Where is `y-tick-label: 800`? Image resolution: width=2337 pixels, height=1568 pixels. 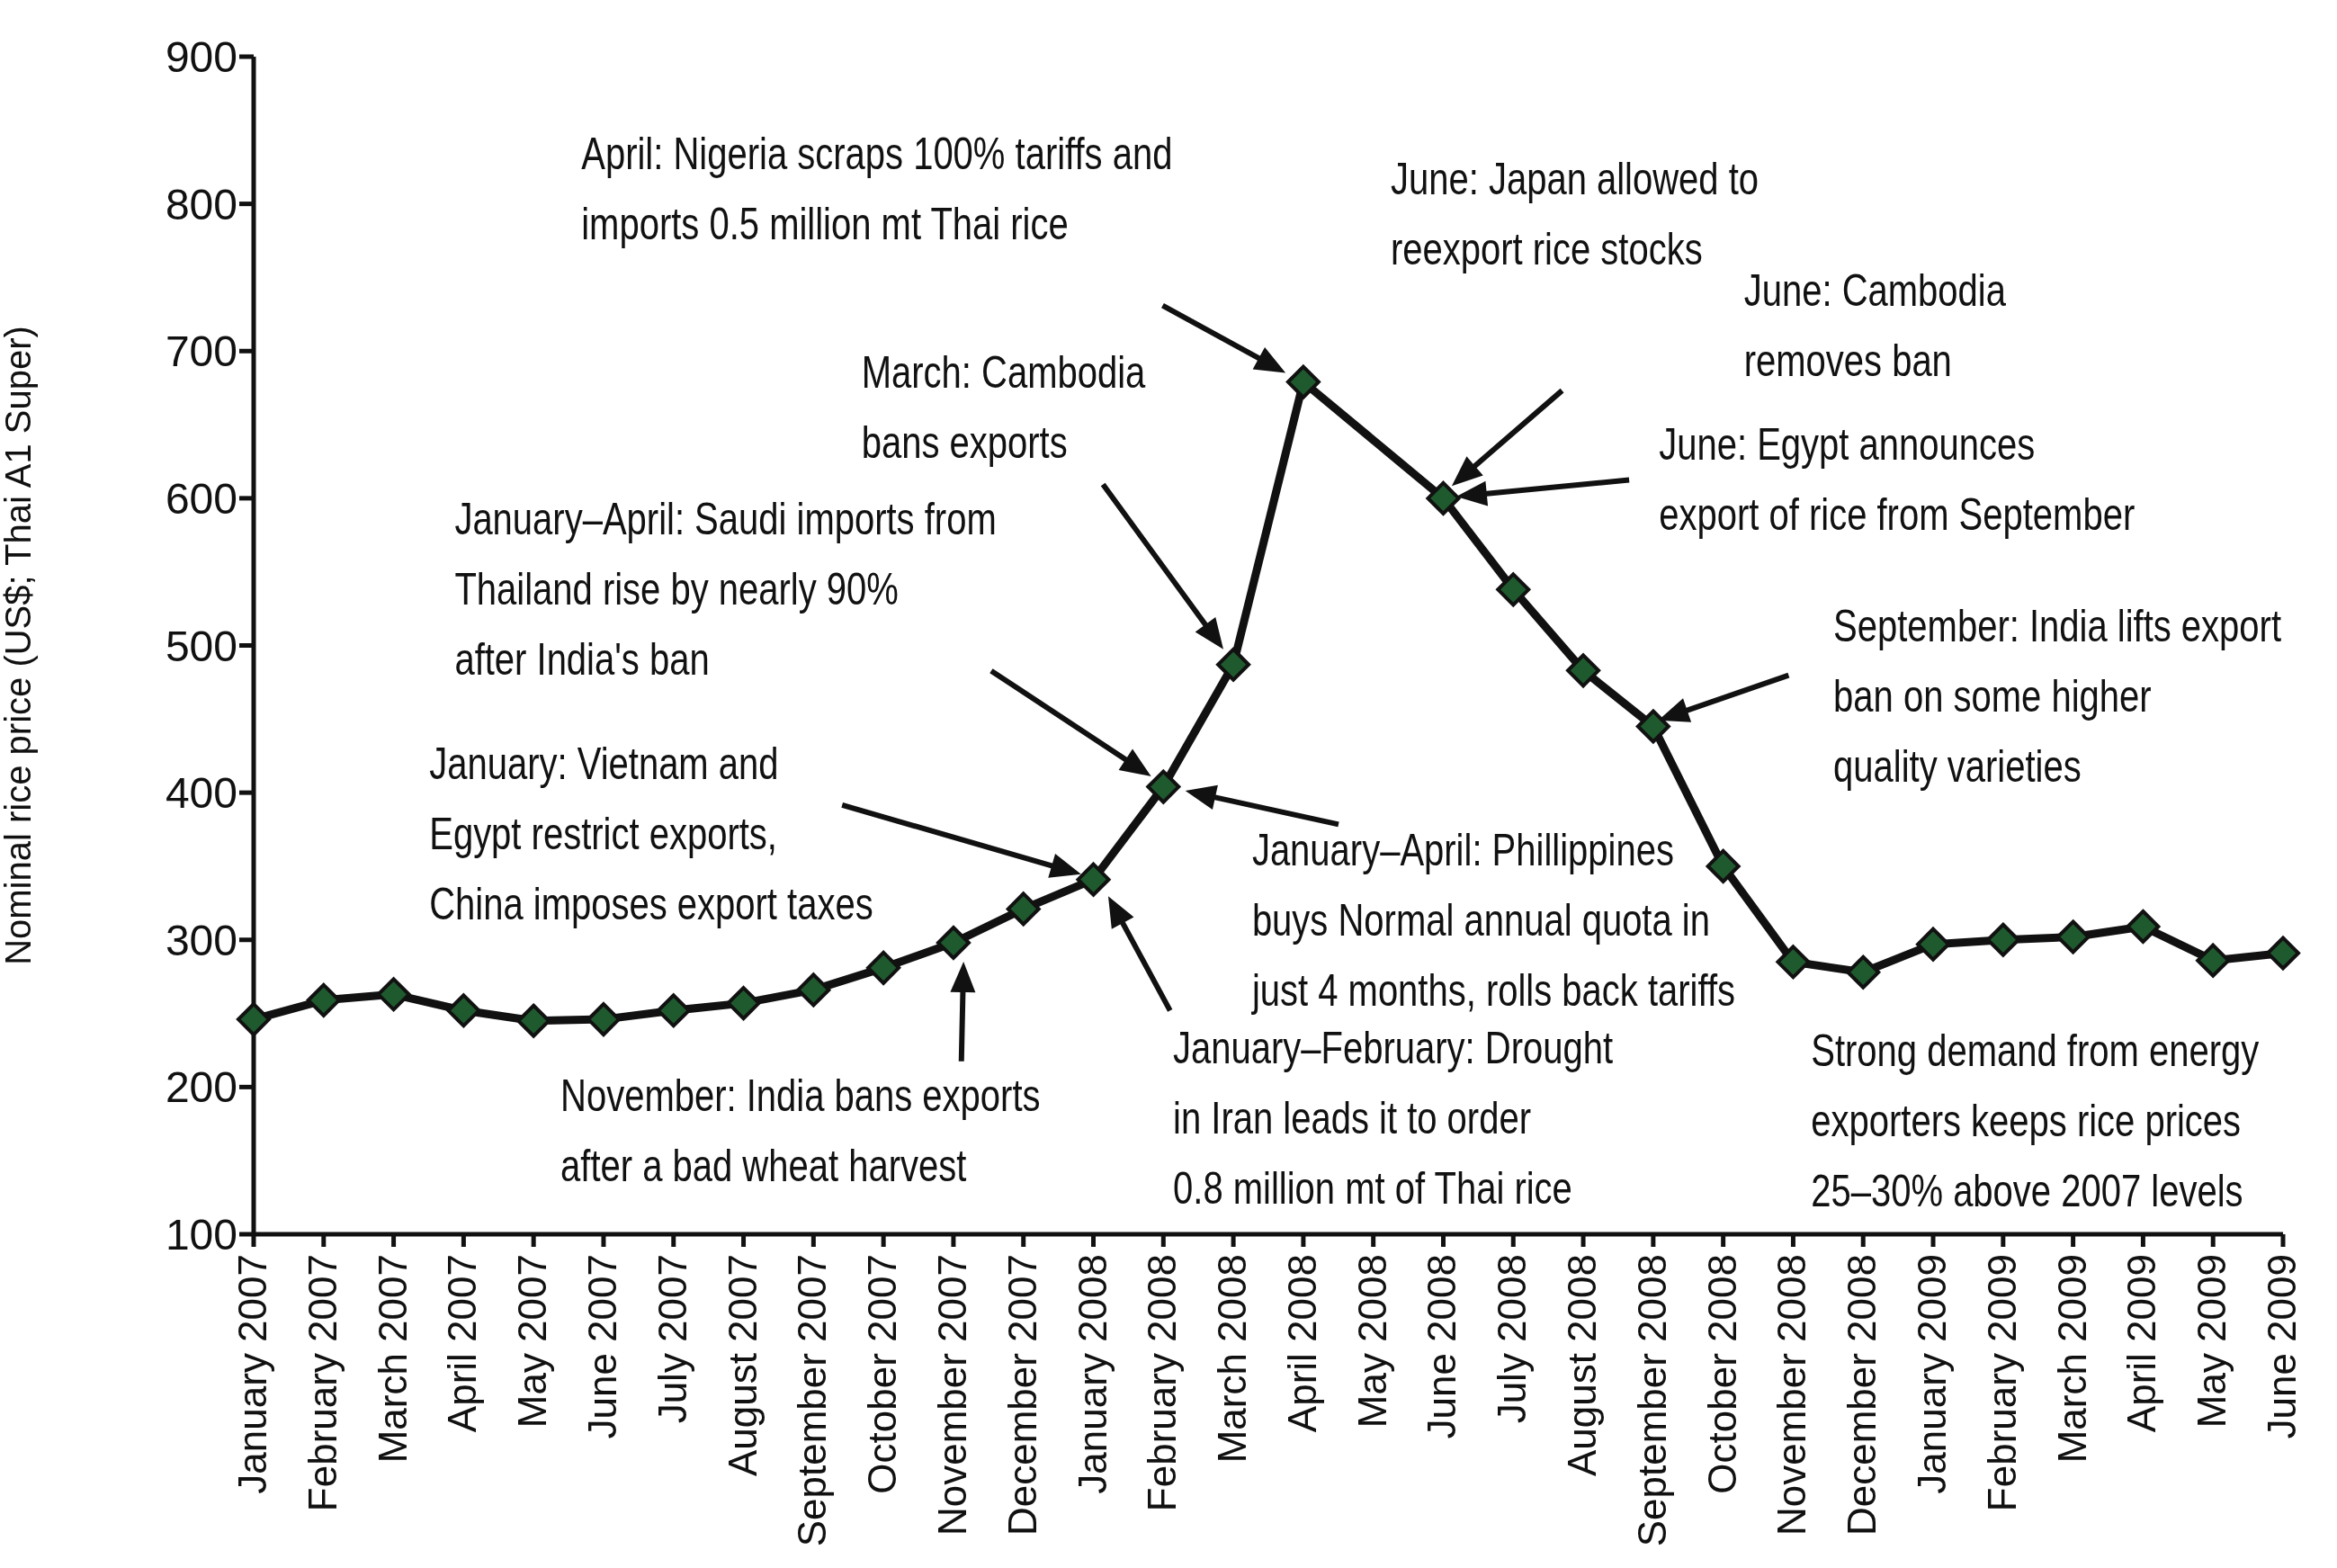
y-tick-label: 800 is located at coordinates (201, 204).